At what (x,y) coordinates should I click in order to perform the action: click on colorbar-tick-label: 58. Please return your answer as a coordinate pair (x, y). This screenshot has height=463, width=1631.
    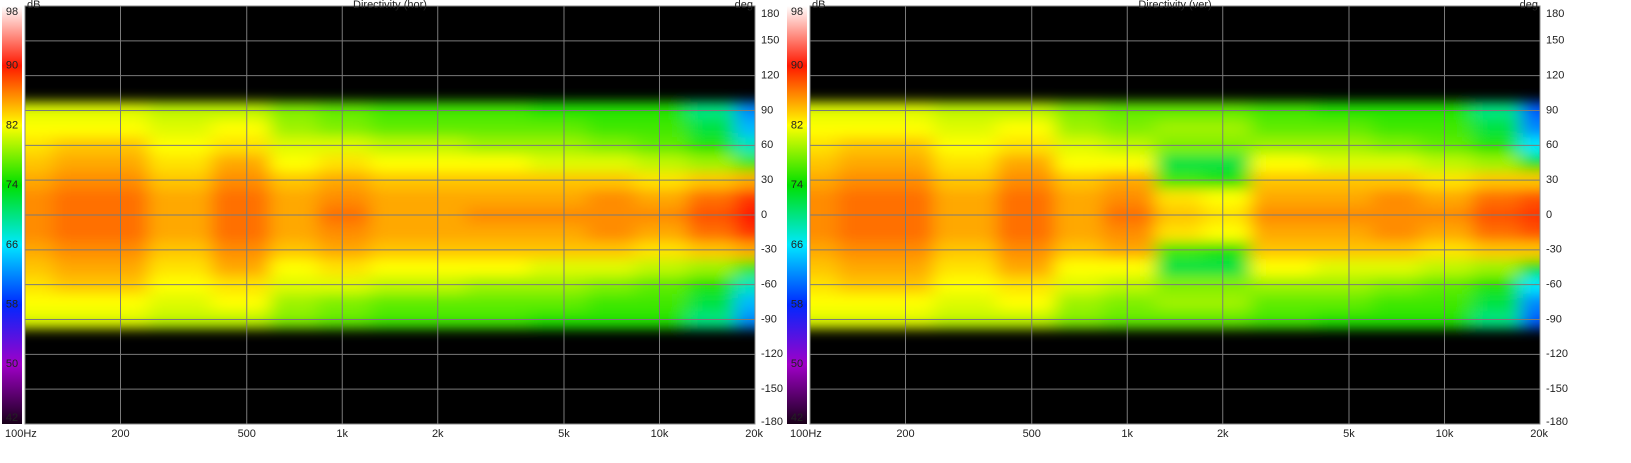
    Looking at the image, I should click on (797, 304).